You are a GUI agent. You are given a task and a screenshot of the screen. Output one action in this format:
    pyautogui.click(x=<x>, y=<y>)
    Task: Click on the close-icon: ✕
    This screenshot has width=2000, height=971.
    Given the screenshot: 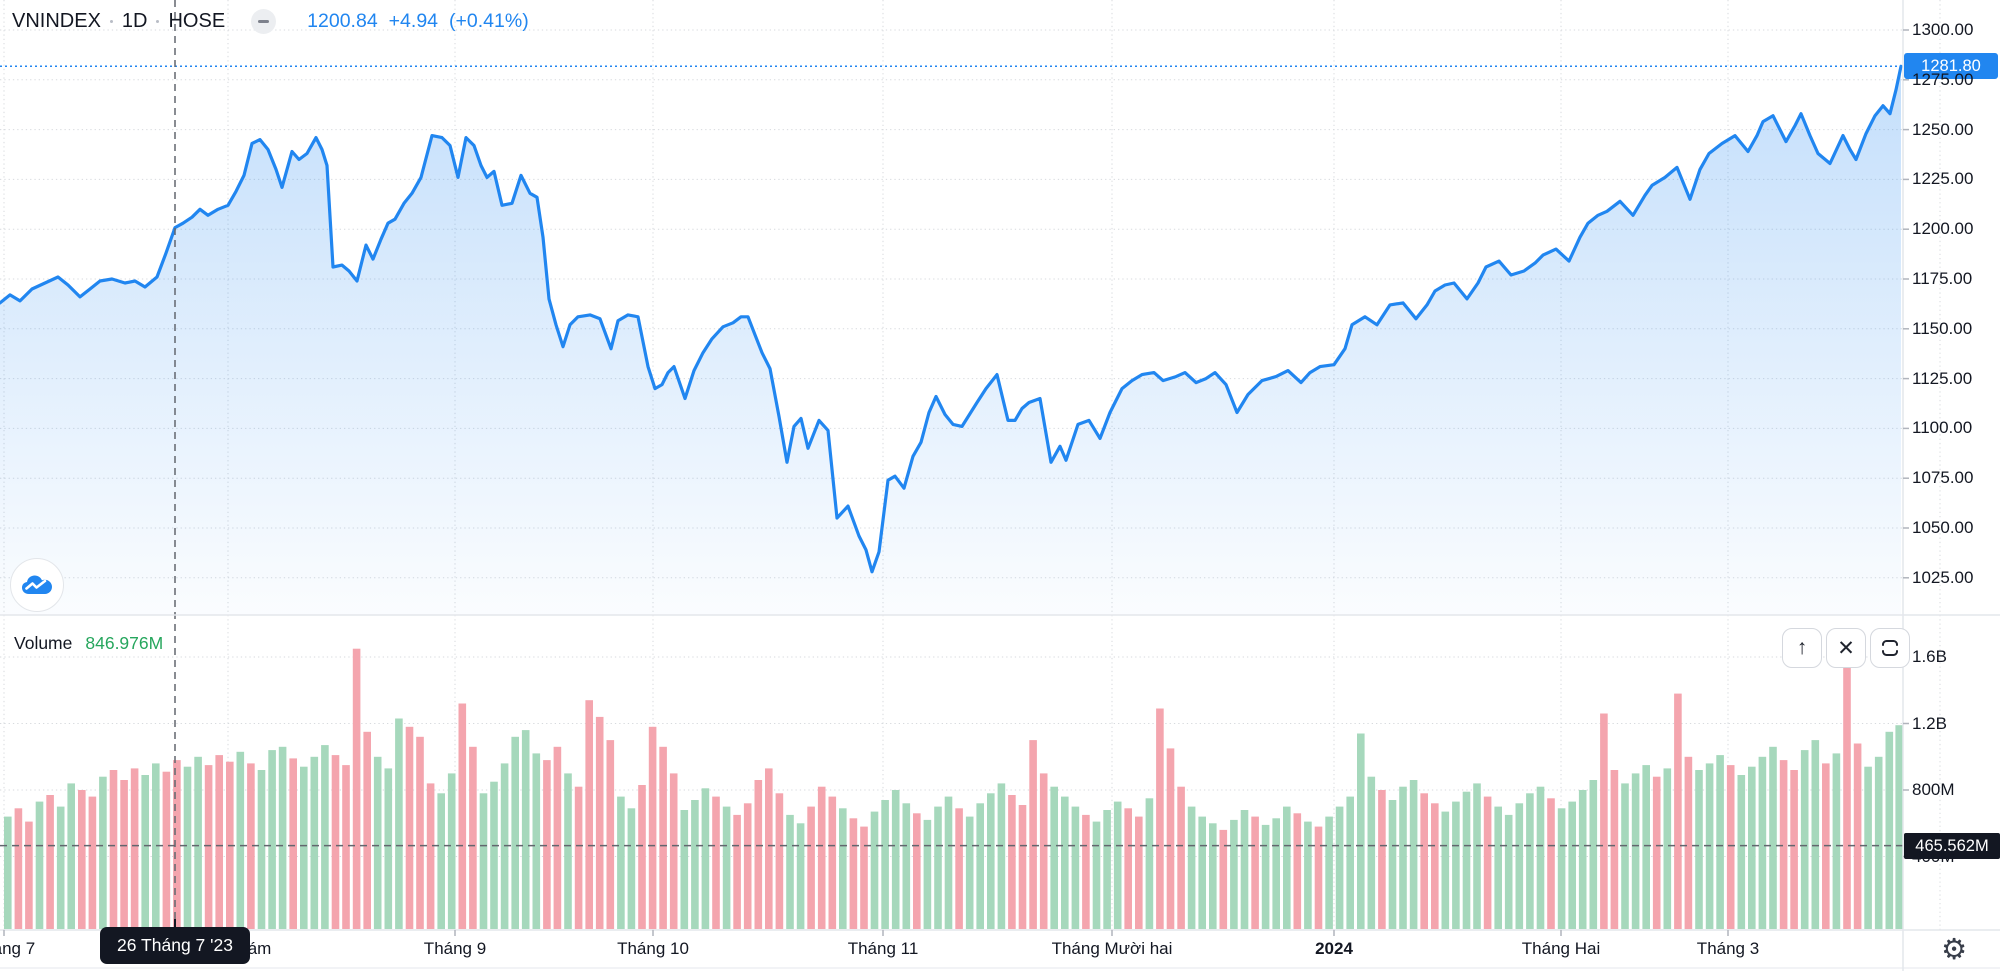 What is the action you would take?
    pyautogui.click(x=1846, y=648)
    